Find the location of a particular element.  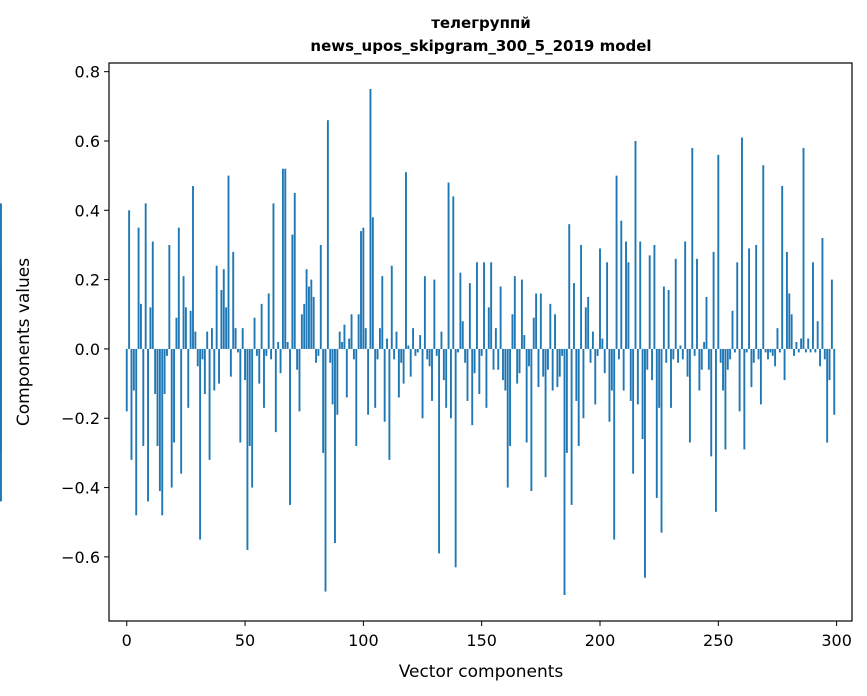

chart-title-line-2: news_upos_skipgram_300_5_2019 model is located at coordinates (480, 46).